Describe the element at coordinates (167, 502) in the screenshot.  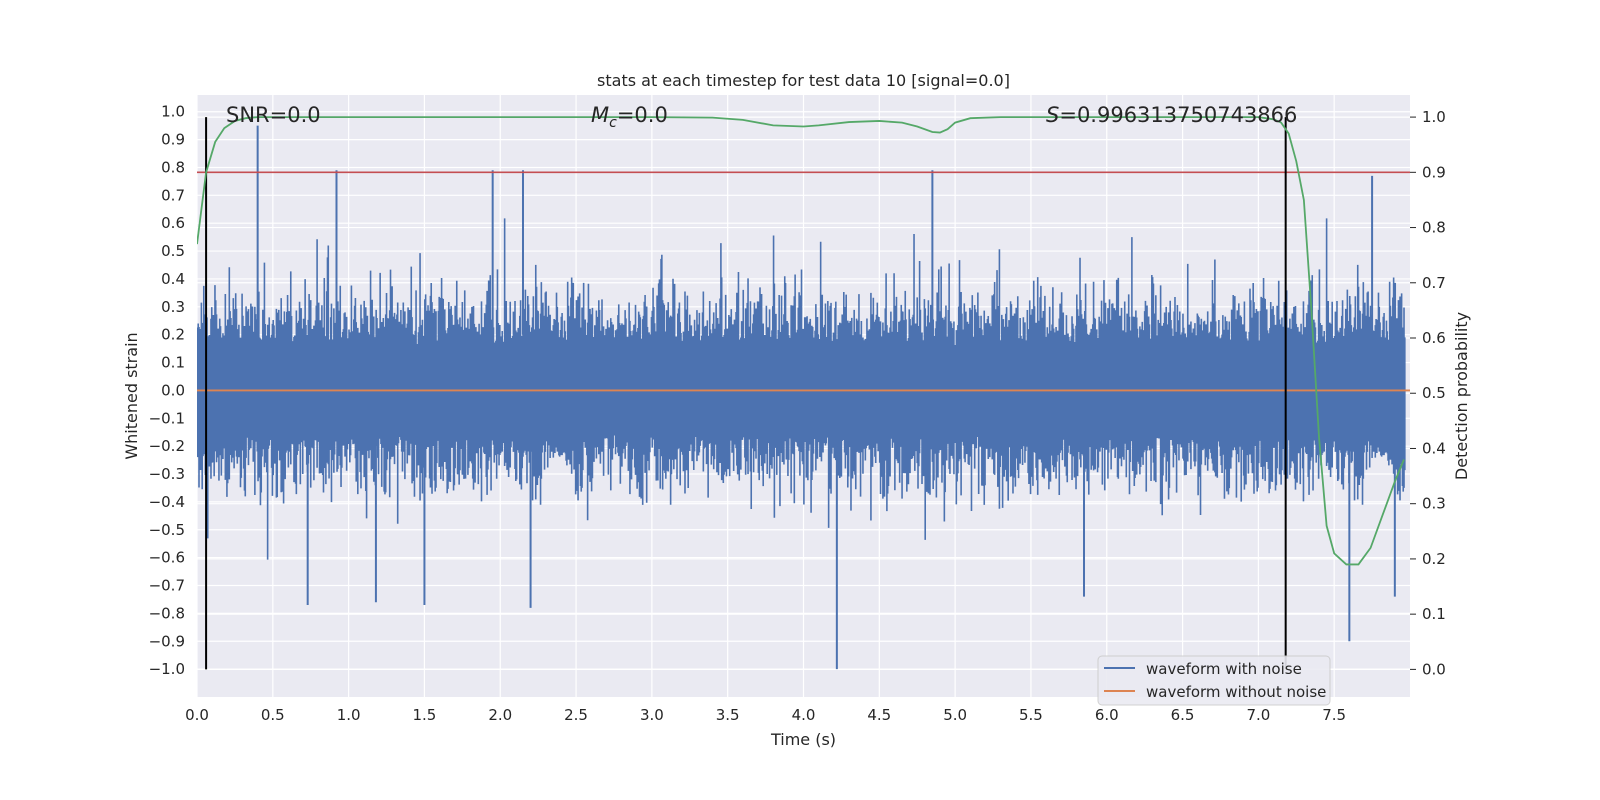
I see `y-tick-label: −0.4` at that location.